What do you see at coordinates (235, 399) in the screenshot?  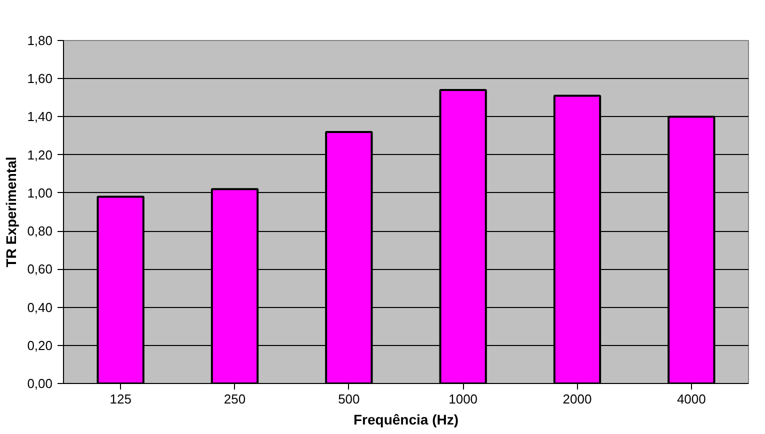 I see `x-tick-label: 250` at bounding box center [235, 399].